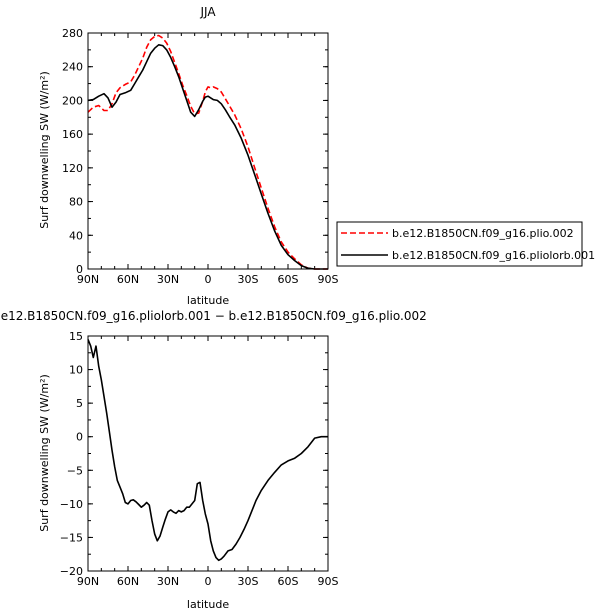 The image size is (616, 616). Describe the element at coordinates (208, 300) in the screenshot. I see `top-chart-xlabel: latitude` at that location.